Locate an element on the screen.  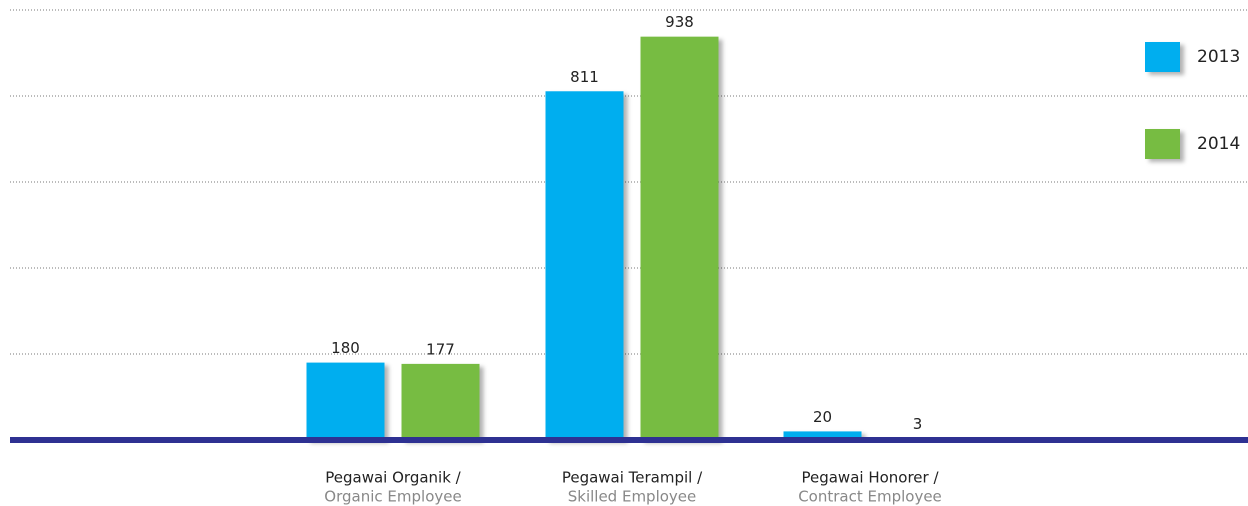
x-tick-label: Pegawai Honorer / is located at coordinates (870, 478).